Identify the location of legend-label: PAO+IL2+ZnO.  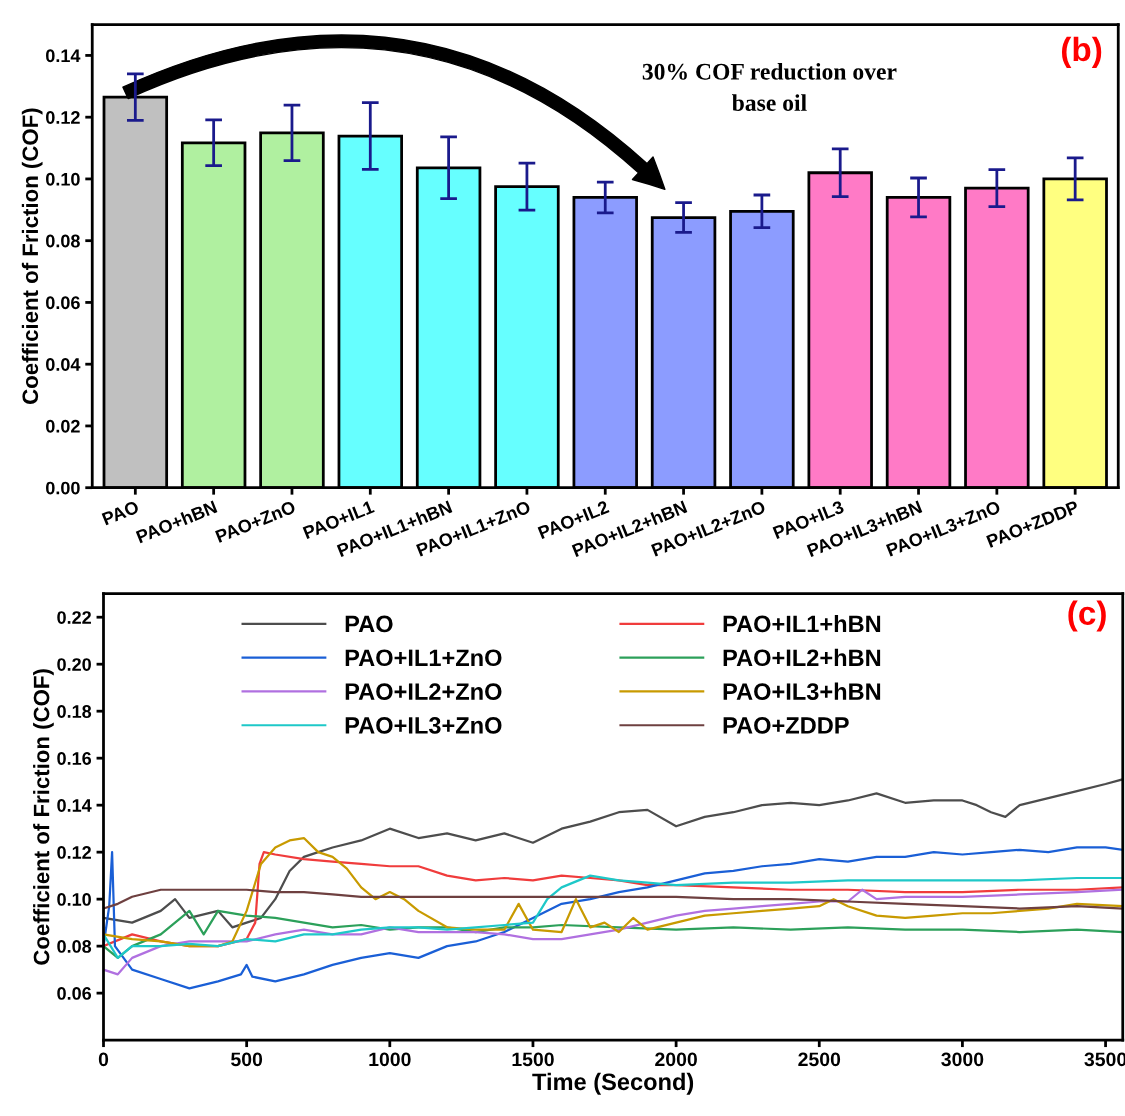
(423, 691).